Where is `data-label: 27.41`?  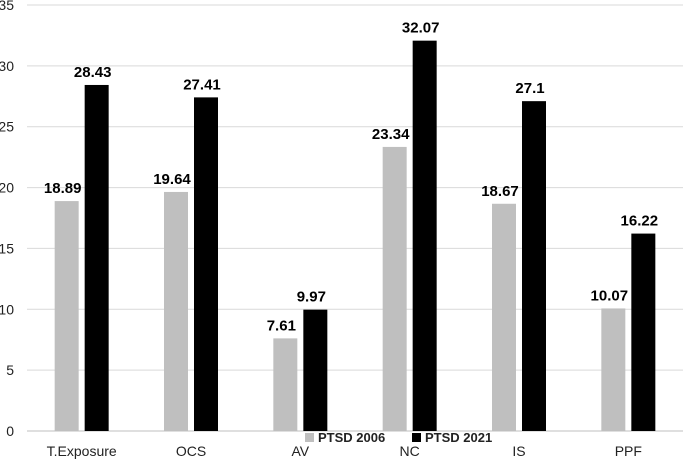
data-label: 27.41 is located at coordinates (202, 84).